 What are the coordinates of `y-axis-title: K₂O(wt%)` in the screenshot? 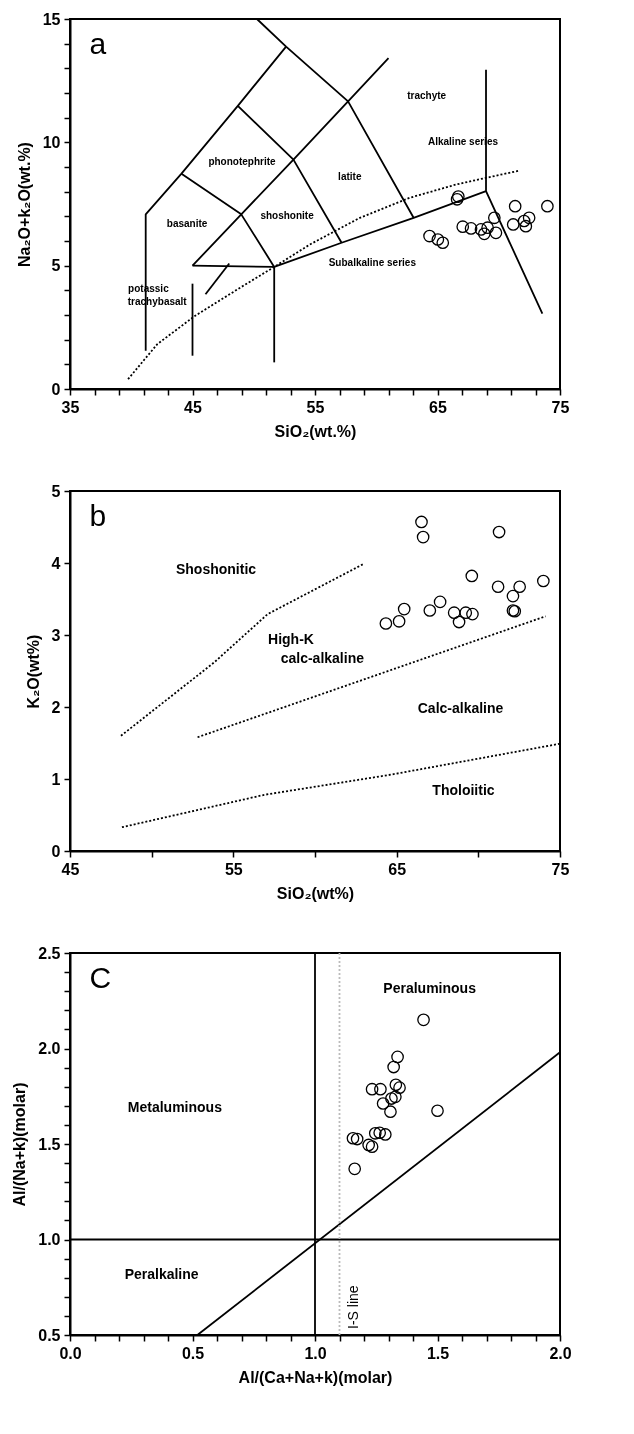 It's located at (33, 671).